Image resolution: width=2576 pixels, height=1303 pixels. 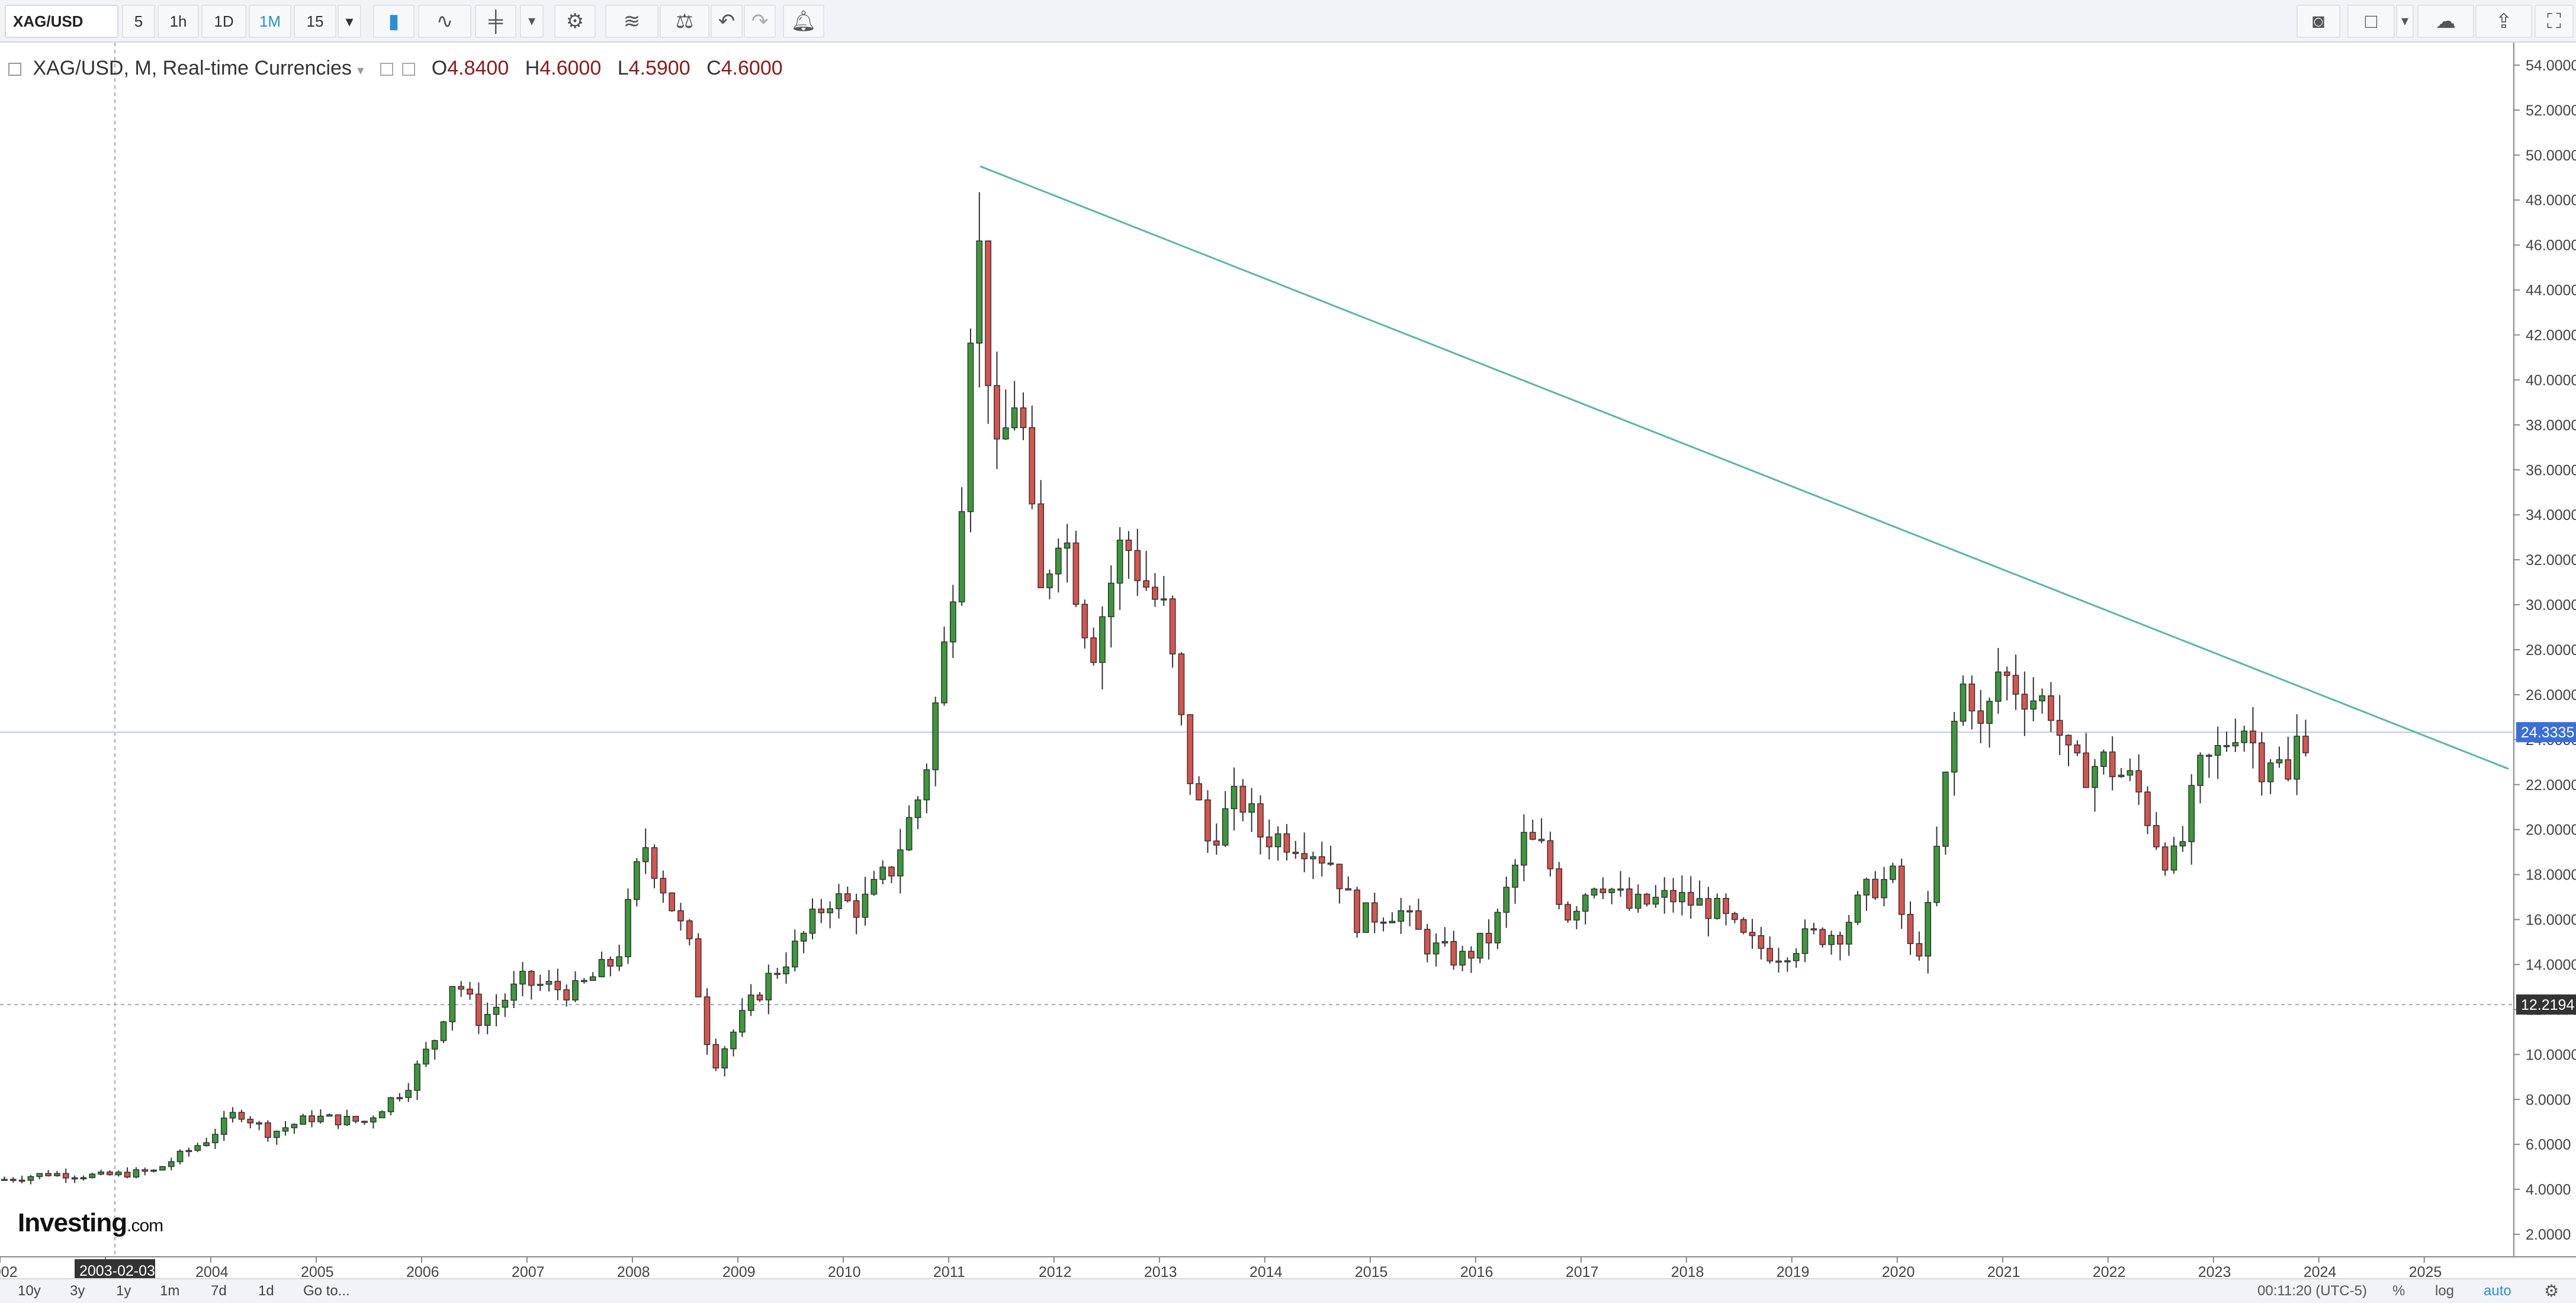 What do you see at coordinates (2398, 1291) in the screenshot?
I see `percent-toggle: %` at bounding box center [2398, 1291].